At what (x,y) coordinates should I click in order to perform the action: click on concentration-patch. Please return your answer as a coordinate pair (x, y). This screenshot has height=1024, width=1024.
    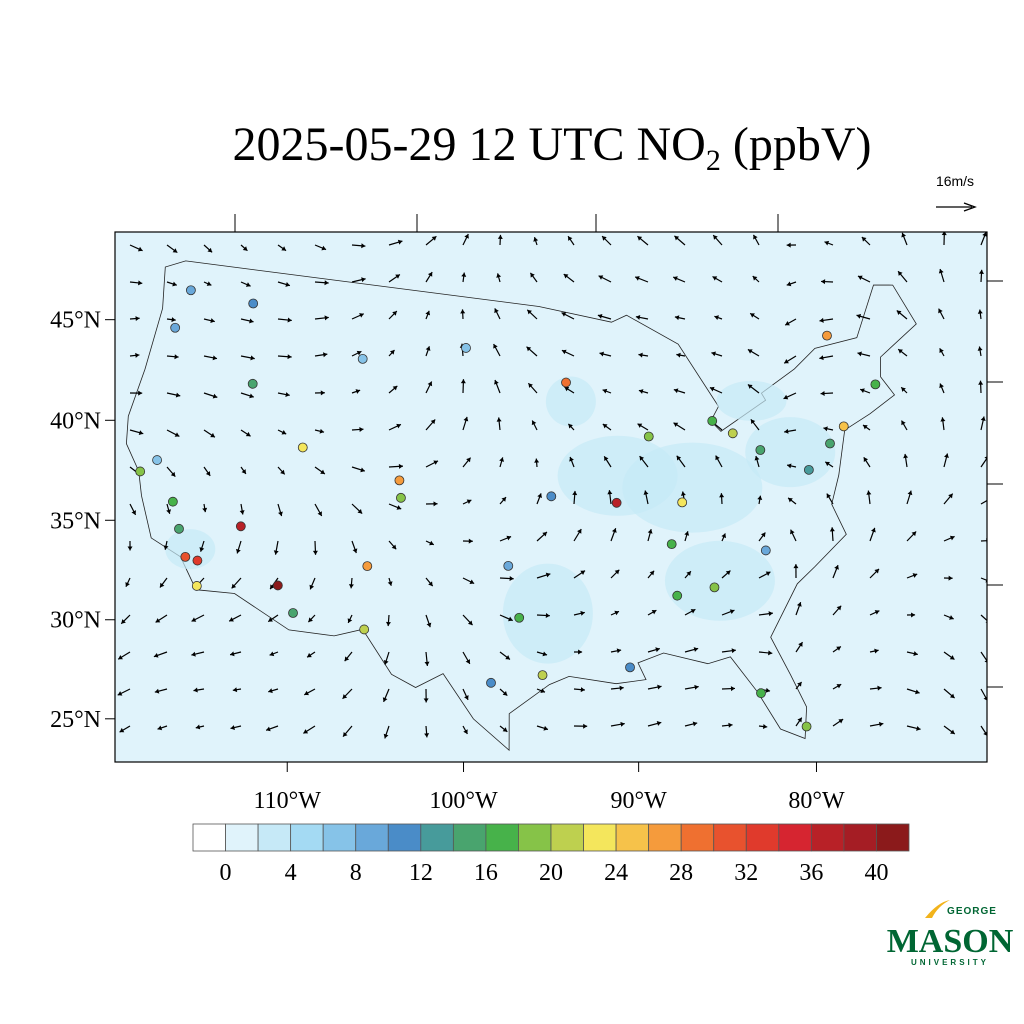
    Looking at the image, I should click on (719, 580).